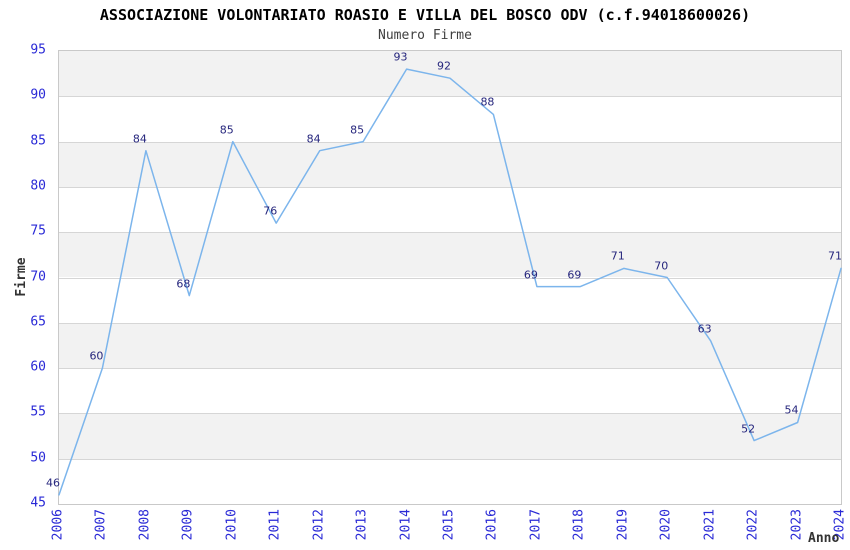 The width and height of the screenshot is (850, 550). What do you see at coordinates (232, 525) in the screenshot?
I see `x-tick-label: 2010` at bounding box center [232, 525].